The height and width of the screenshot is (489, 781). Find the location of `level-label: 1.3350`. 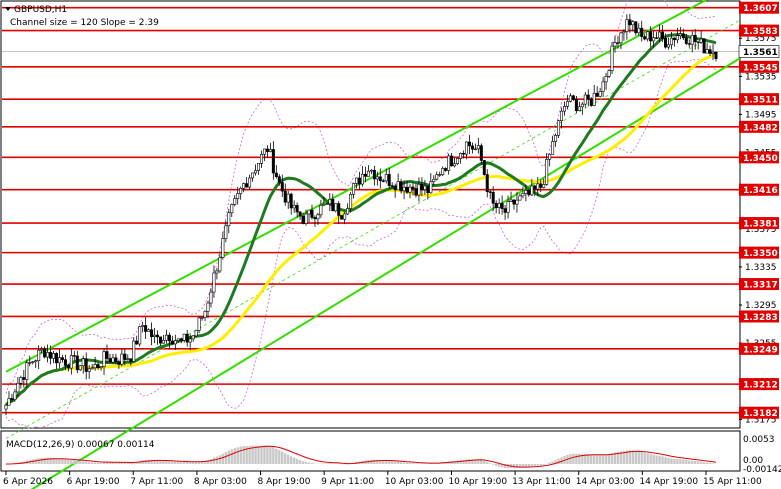

level-label: 1.3350 is located at coordinates (760, 254).